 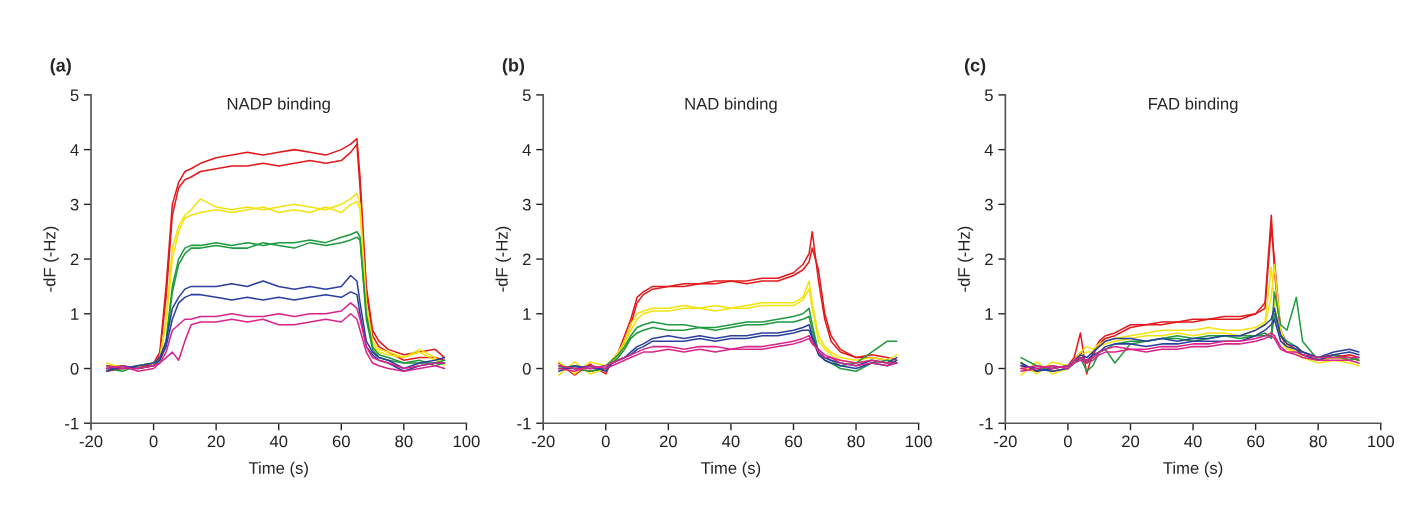 What do you see at coordinates (278, 105) in the screenshot?
I see `chart-title: NADP binding` at bounding box center [278, 105].